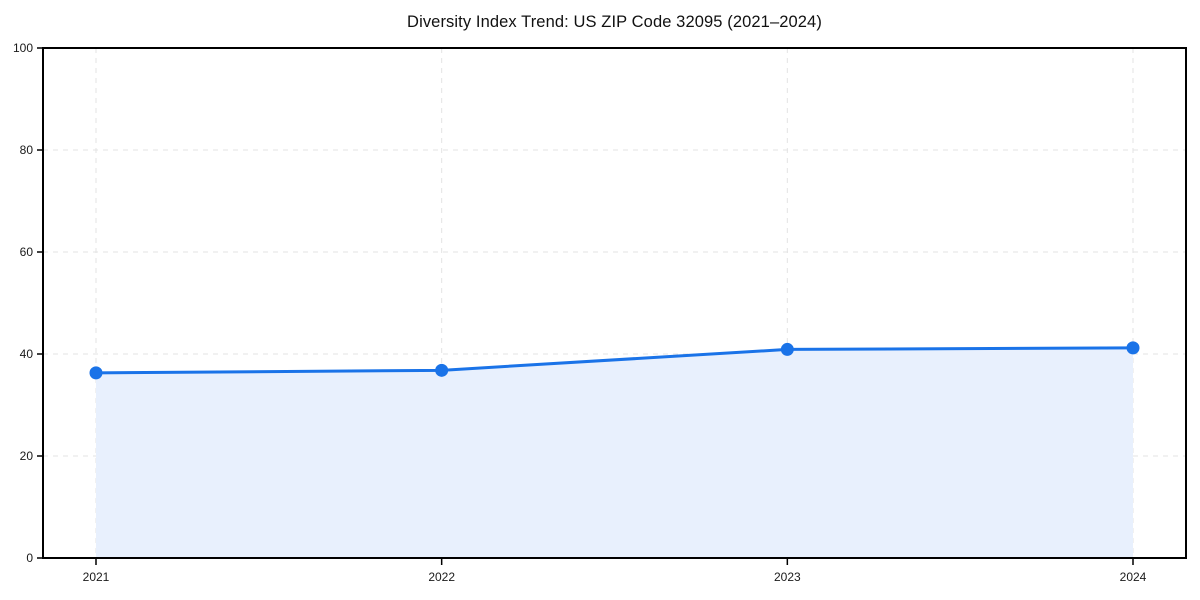  I want to click on x-tick-label: 2022, so click(441, 577).